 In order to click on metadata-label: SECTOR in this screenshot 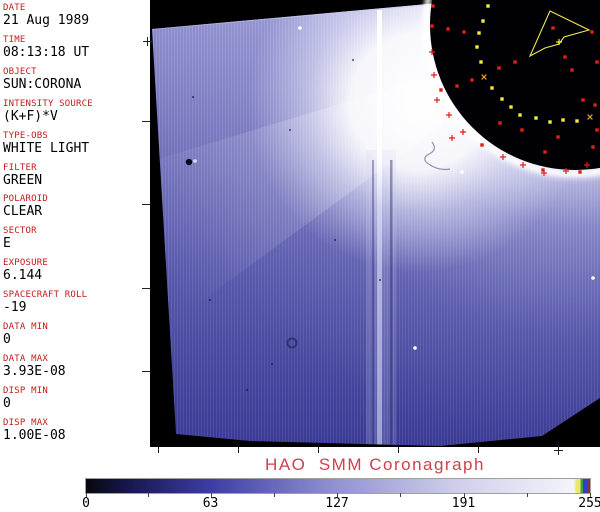, I will do `click(20, 231)`.